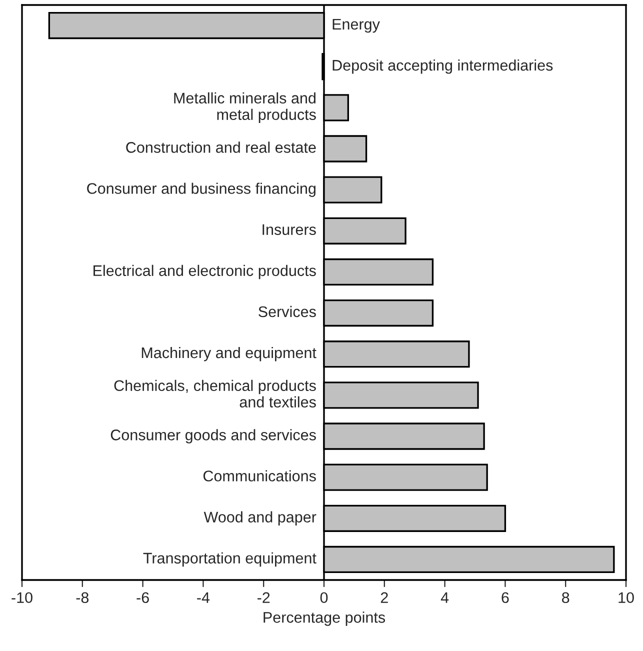 This screenshot has height=651, width=643. I want to click on x-tick-label: -8, so click(82, 598).